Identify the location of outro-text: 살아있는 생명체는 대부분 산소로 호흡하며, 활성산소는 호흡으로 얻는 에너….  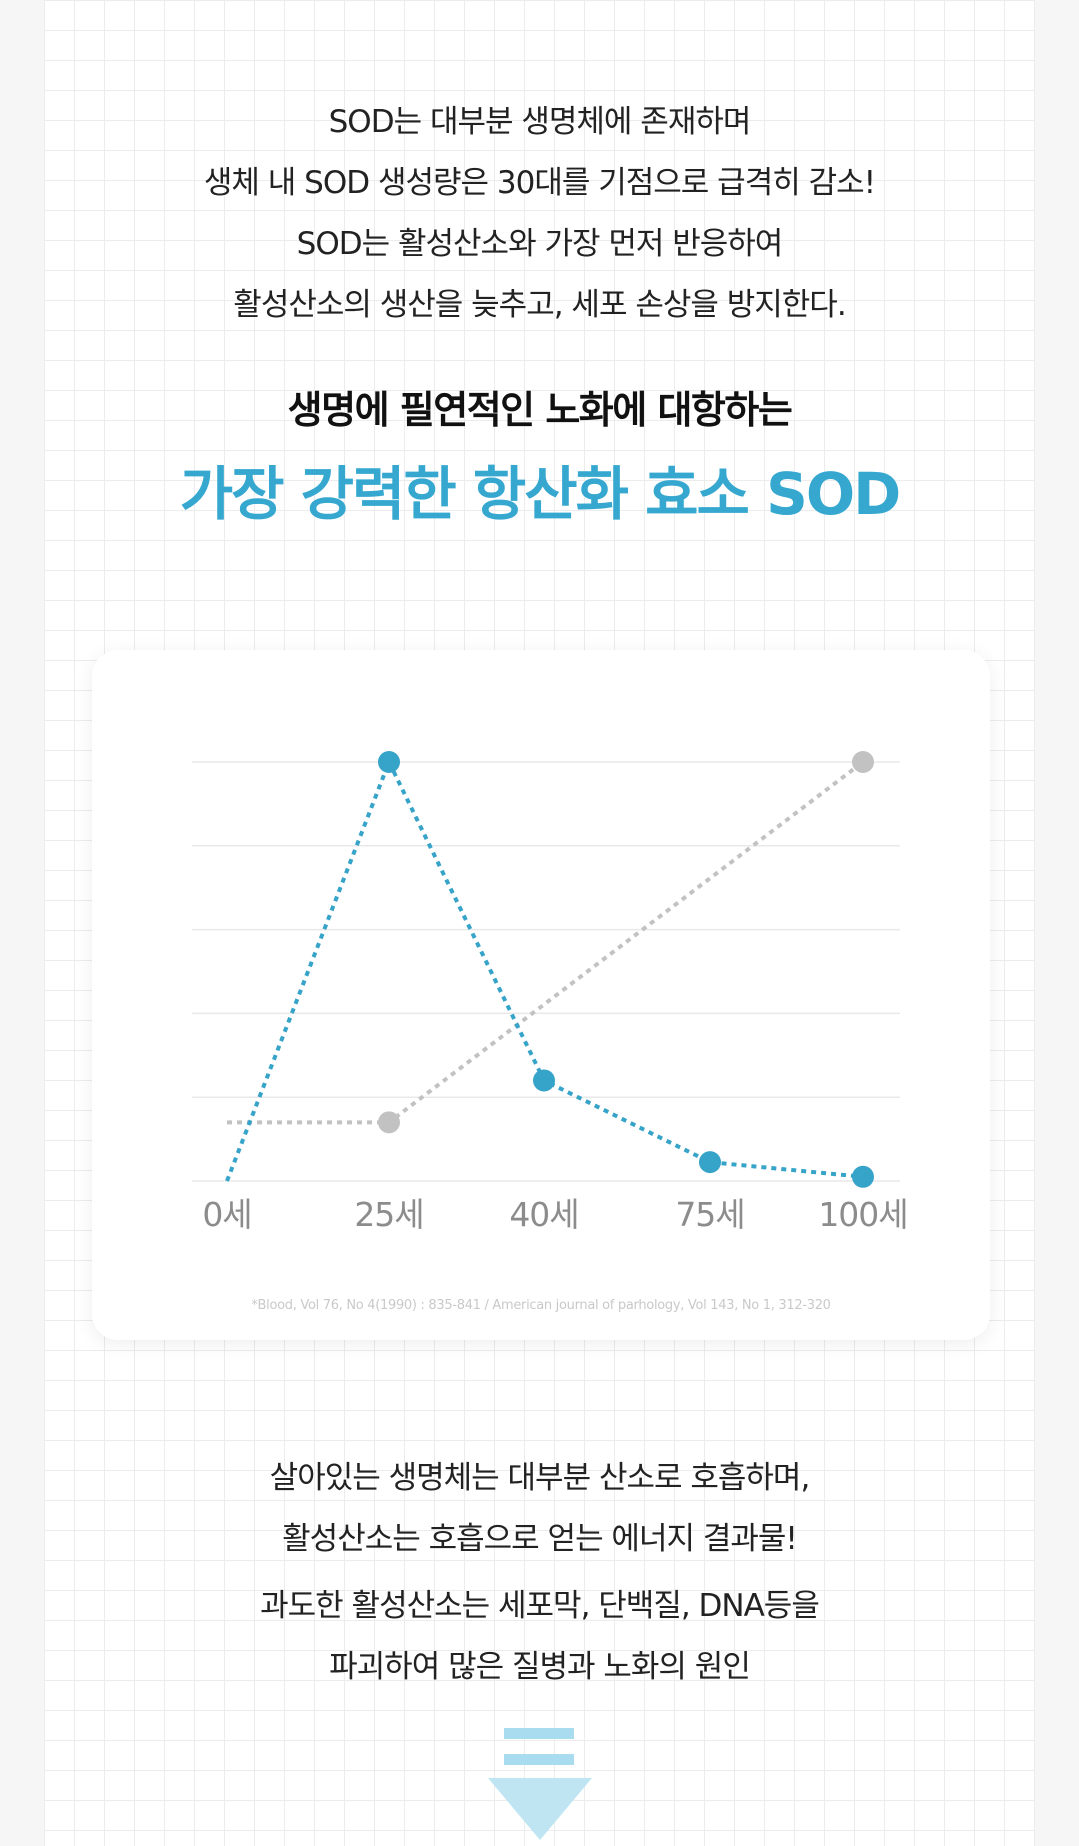
(539, 1573).